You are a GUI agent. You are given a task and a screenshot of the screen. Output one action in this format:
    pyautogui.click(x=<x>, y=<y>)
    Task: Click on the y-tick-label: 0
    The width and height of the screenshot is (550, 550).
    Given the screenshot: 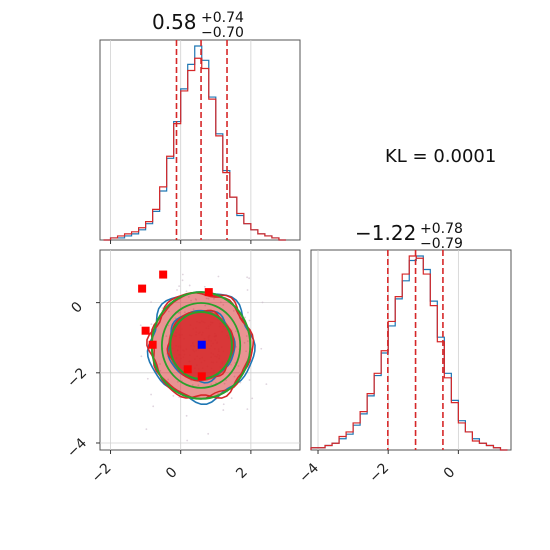 What is the action you would take?
    pyautogui.click(x=77, y=308)
    